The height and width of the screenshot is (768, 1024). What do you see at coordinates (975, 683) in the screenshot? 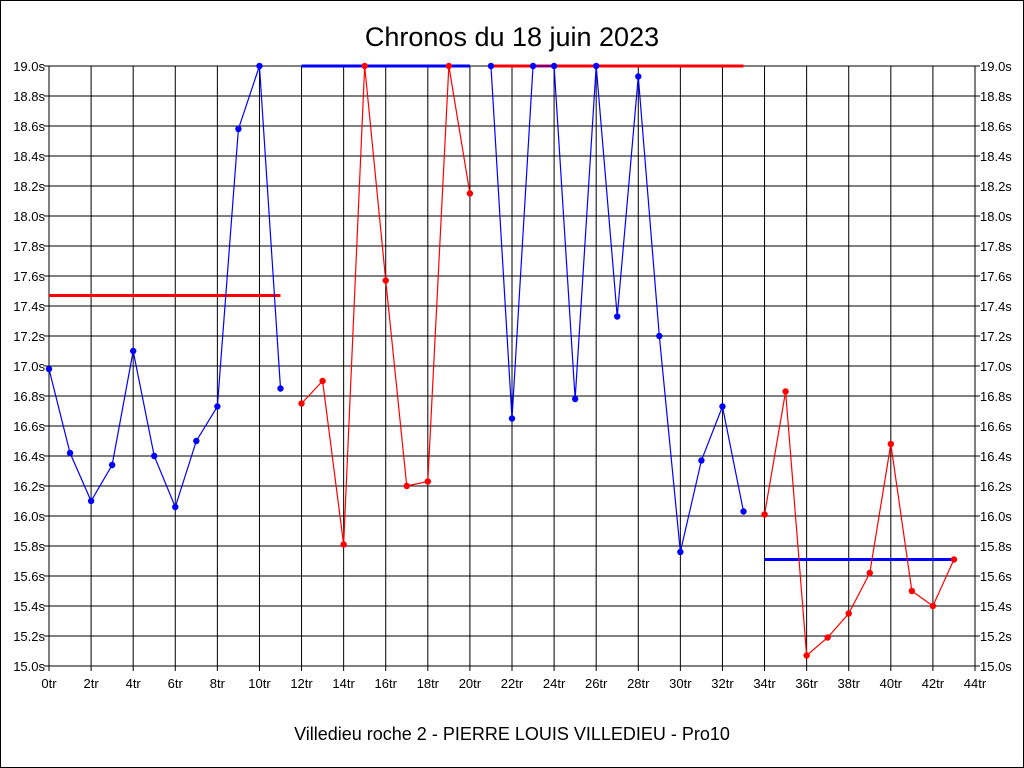
I see `x-tick-label: 44tr` at bounding box center [975, 683].